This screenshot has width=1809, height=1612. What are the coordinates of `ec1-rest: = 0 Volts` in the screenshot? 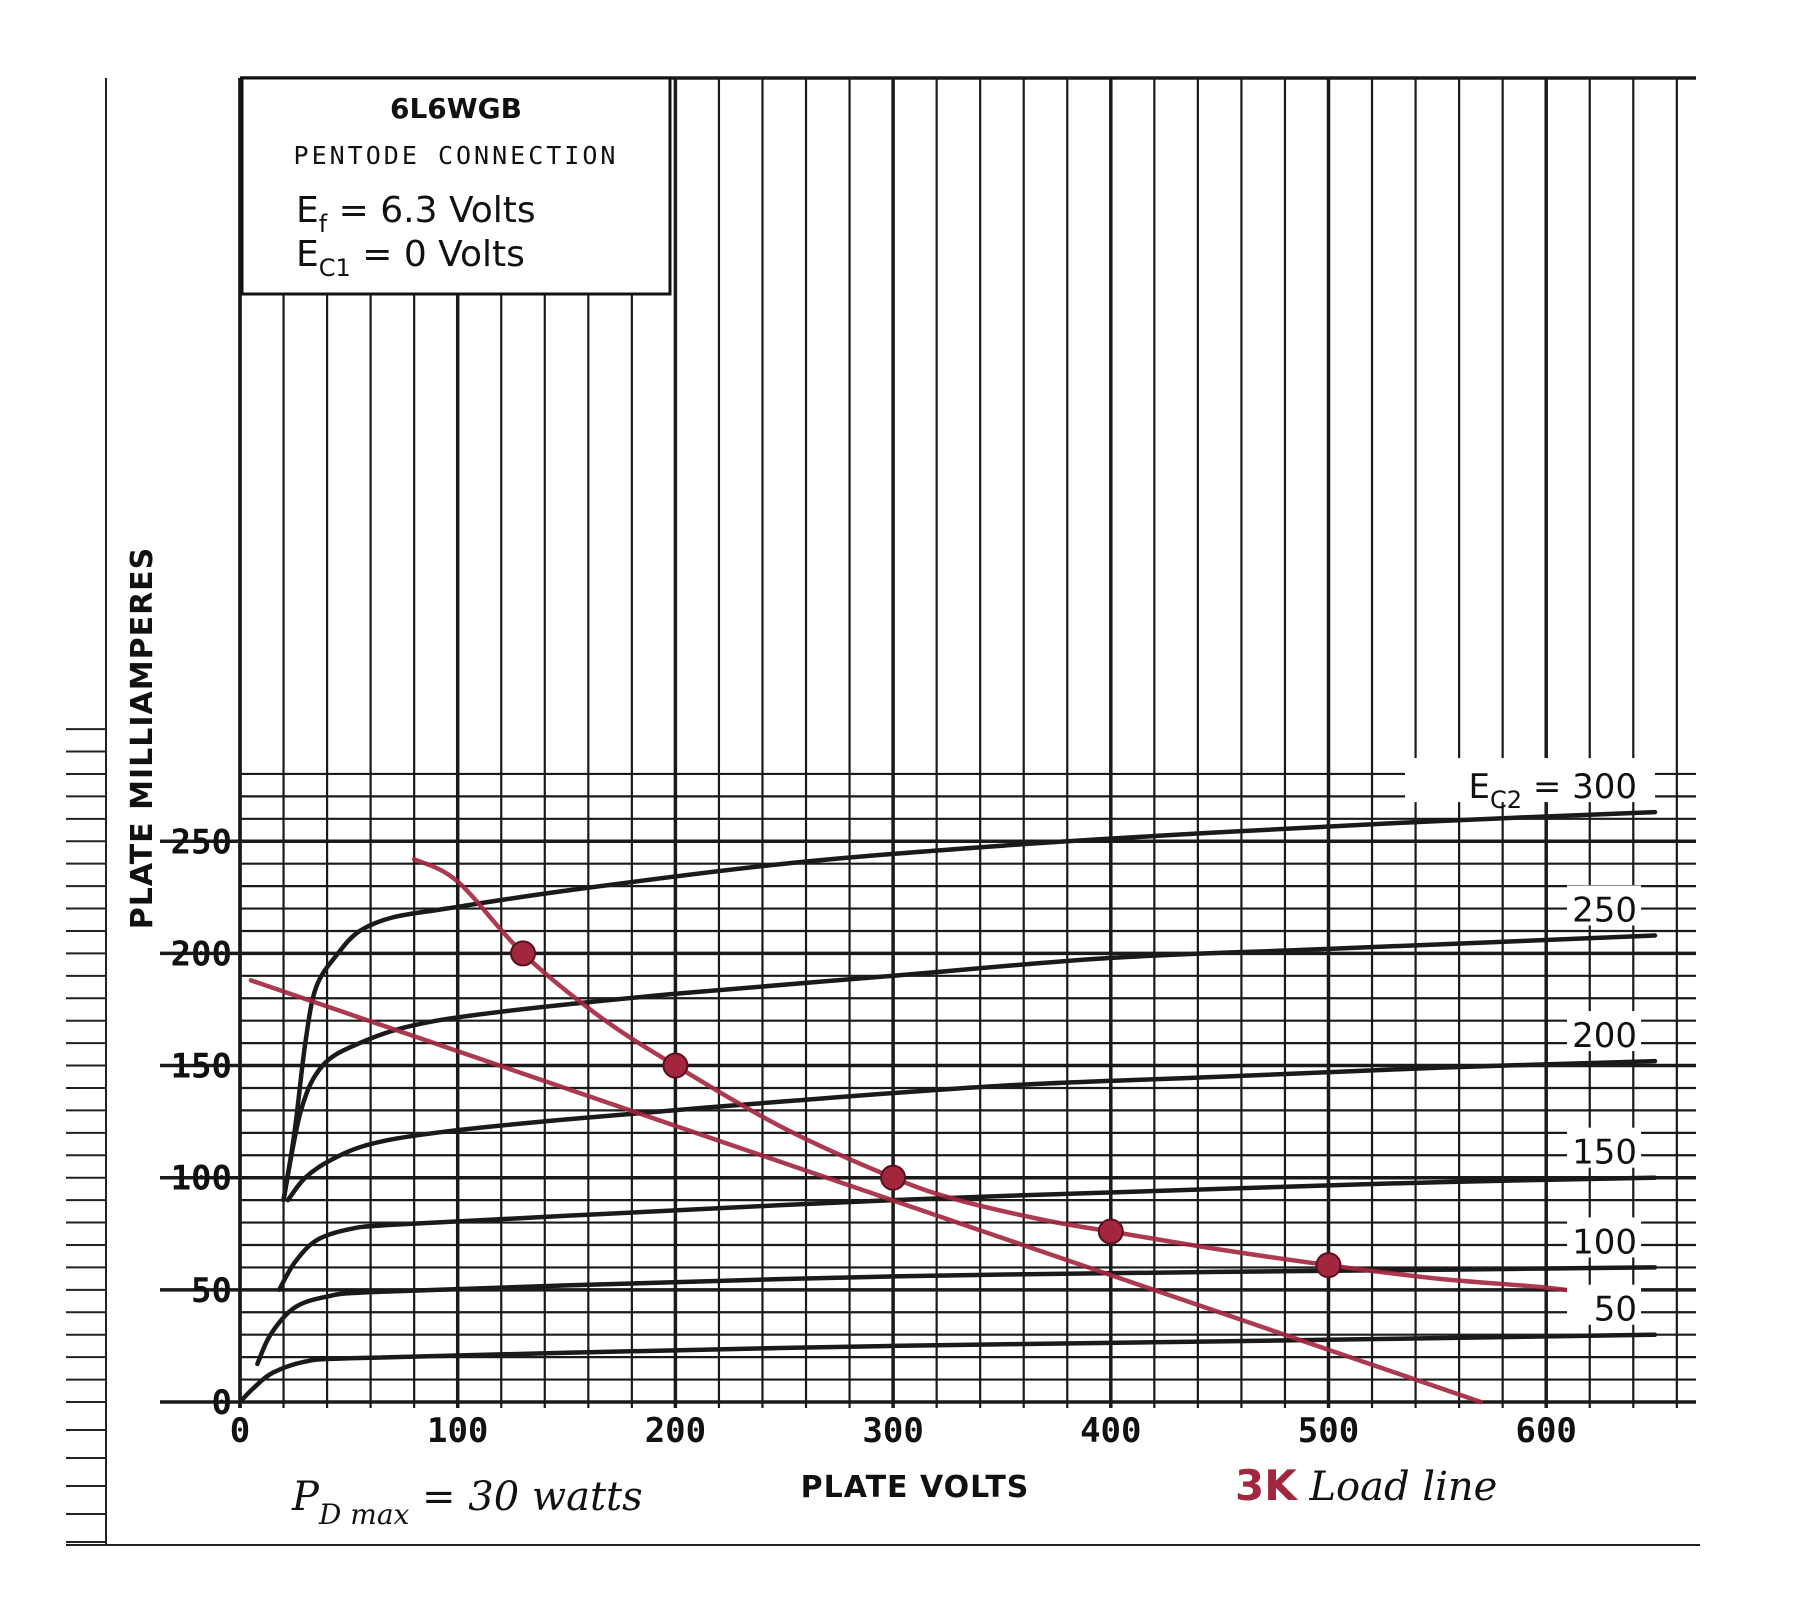 It's located at (438, 254).